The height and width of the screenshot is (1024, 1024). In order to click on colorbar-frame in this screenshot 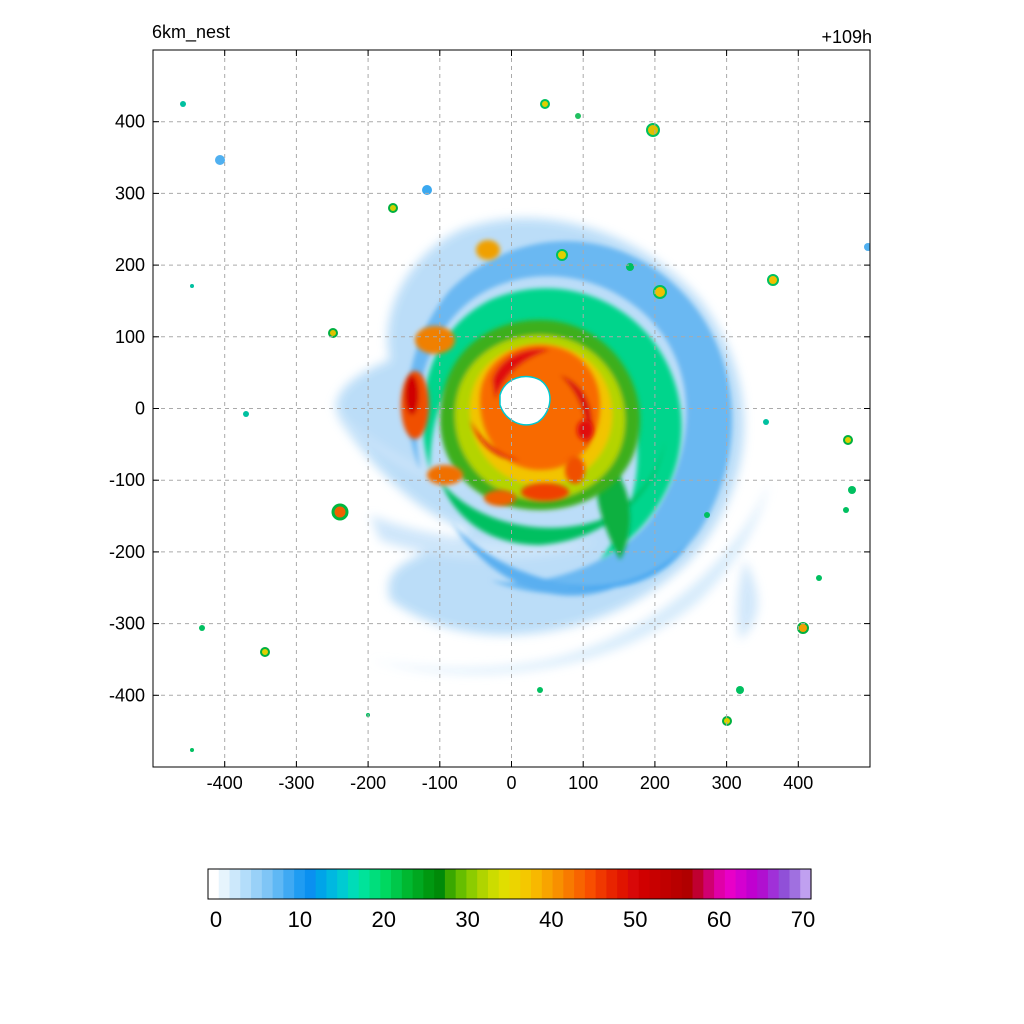, I will do `click(509, 884)`.